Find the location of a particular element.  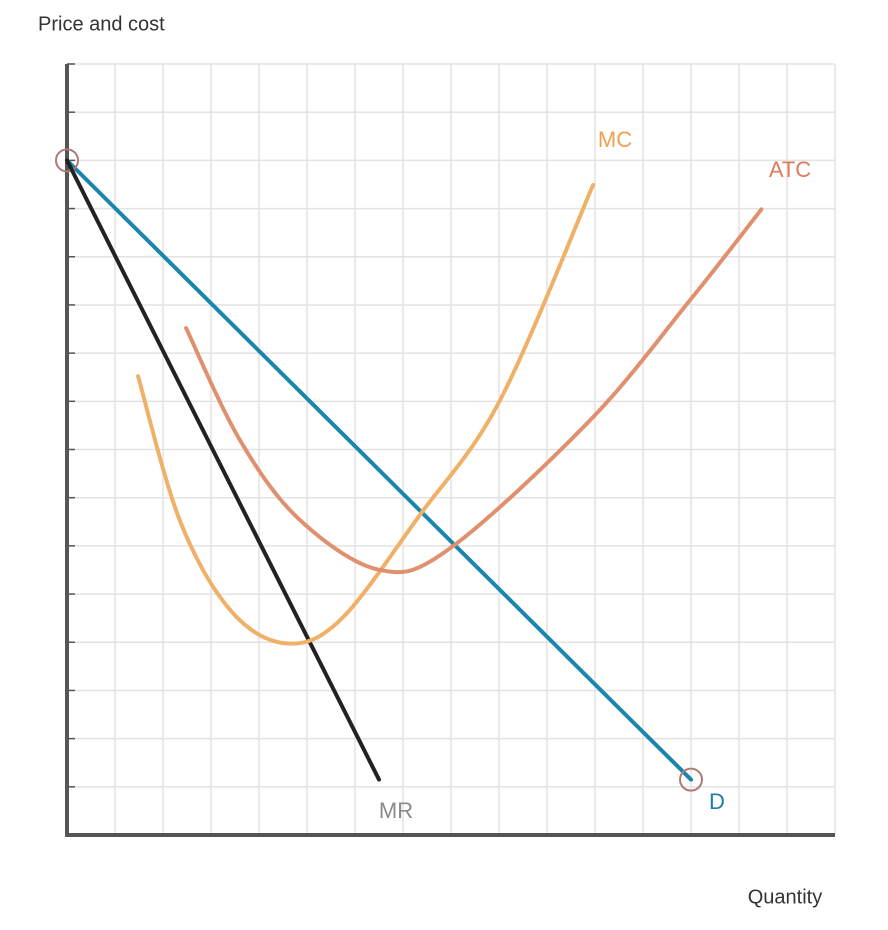

x-axis-label: Quantity is located at coordinates (785, 897).